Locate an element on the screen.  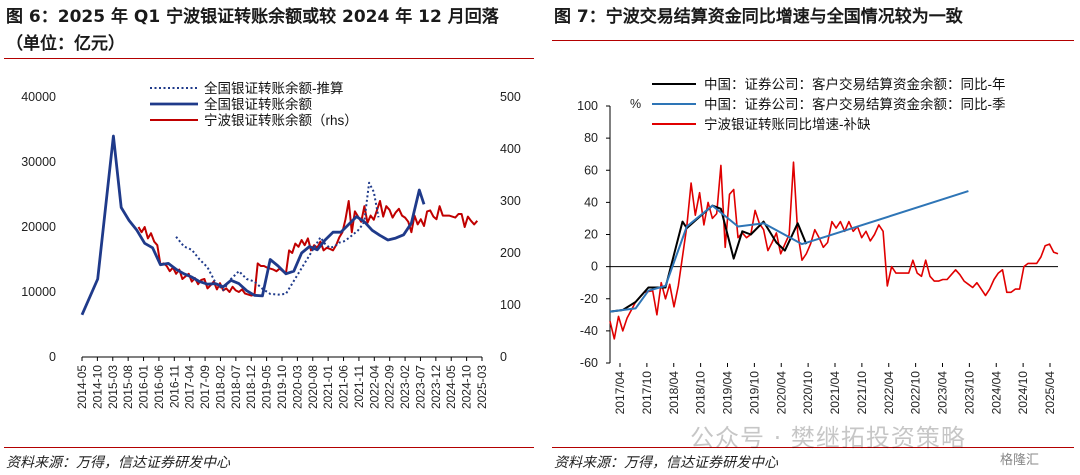
x-tick-label: 2023/10 is located at coordinates (969, 393).